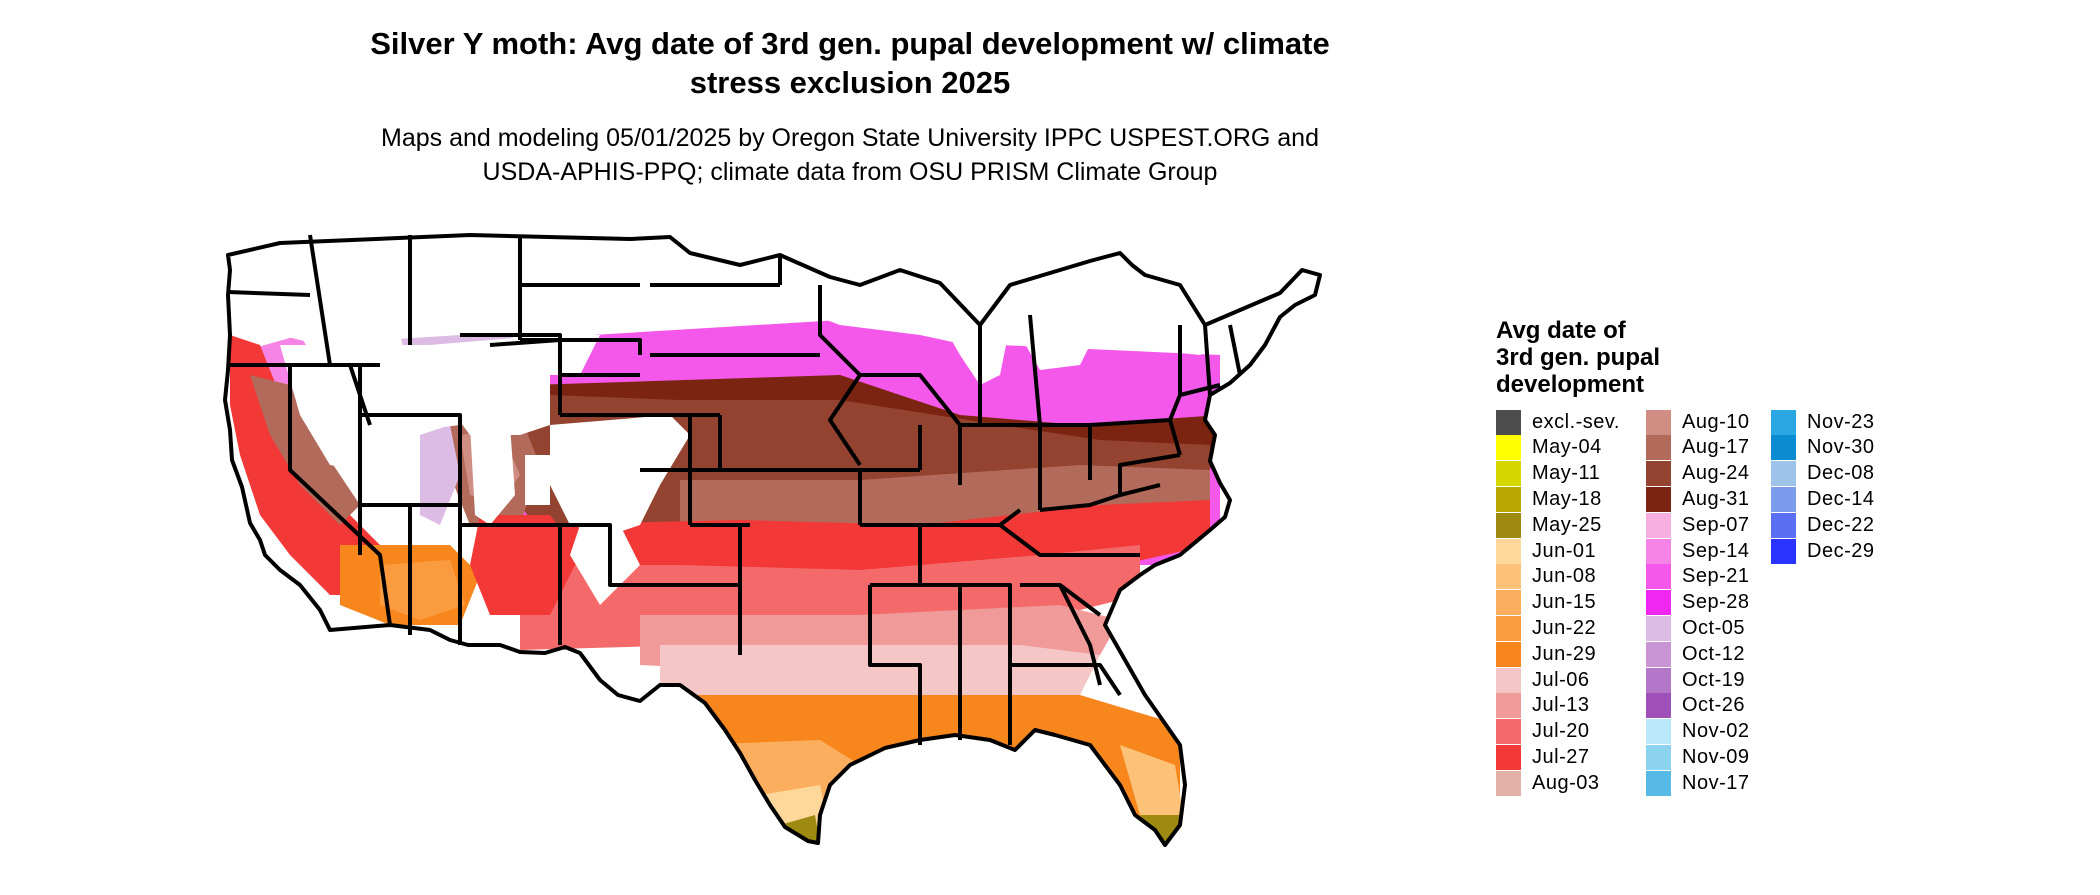 This screenshot has height=895, width=2100. What do you see at coordinates (1716, 576) in the screenshot?
I see `legend-label: Sep-21` at bounding box center [1716, 576].